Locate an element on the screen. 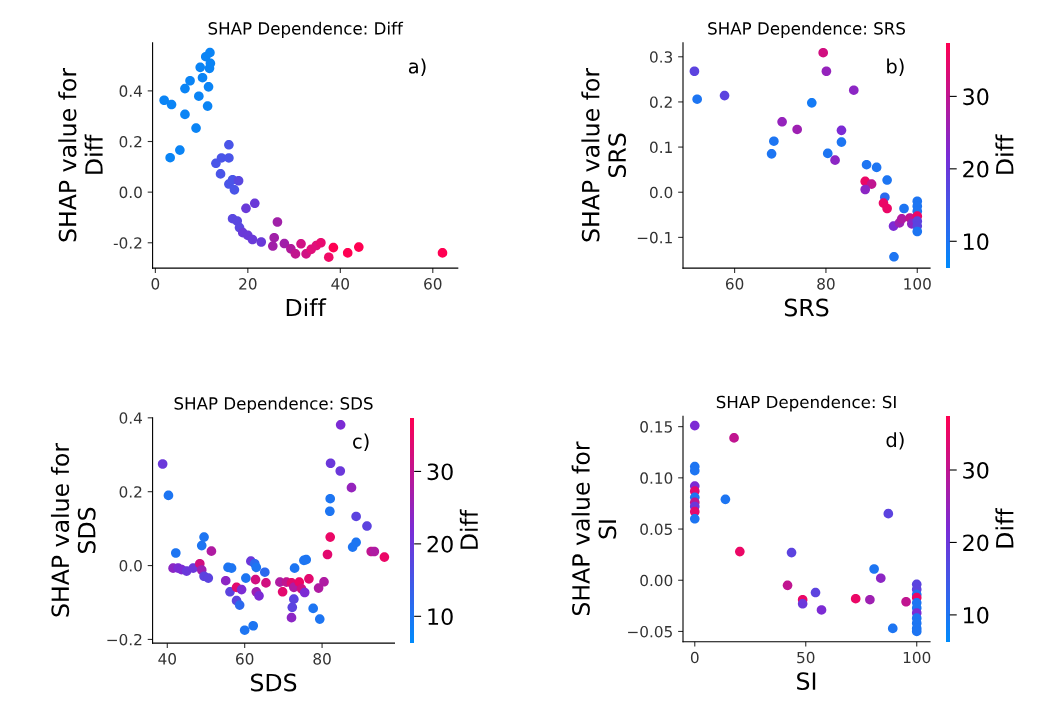  annotation: a) is located at coordinates (417, 67).